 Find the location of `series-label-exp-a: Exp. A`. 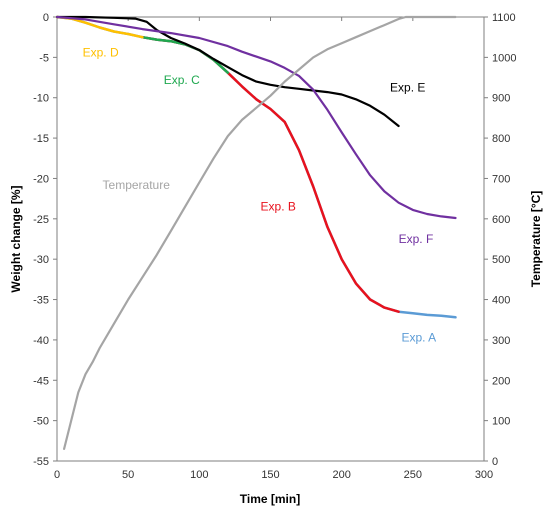

series-label-exp-a: Exp. A is located at coordinates (418, 338).